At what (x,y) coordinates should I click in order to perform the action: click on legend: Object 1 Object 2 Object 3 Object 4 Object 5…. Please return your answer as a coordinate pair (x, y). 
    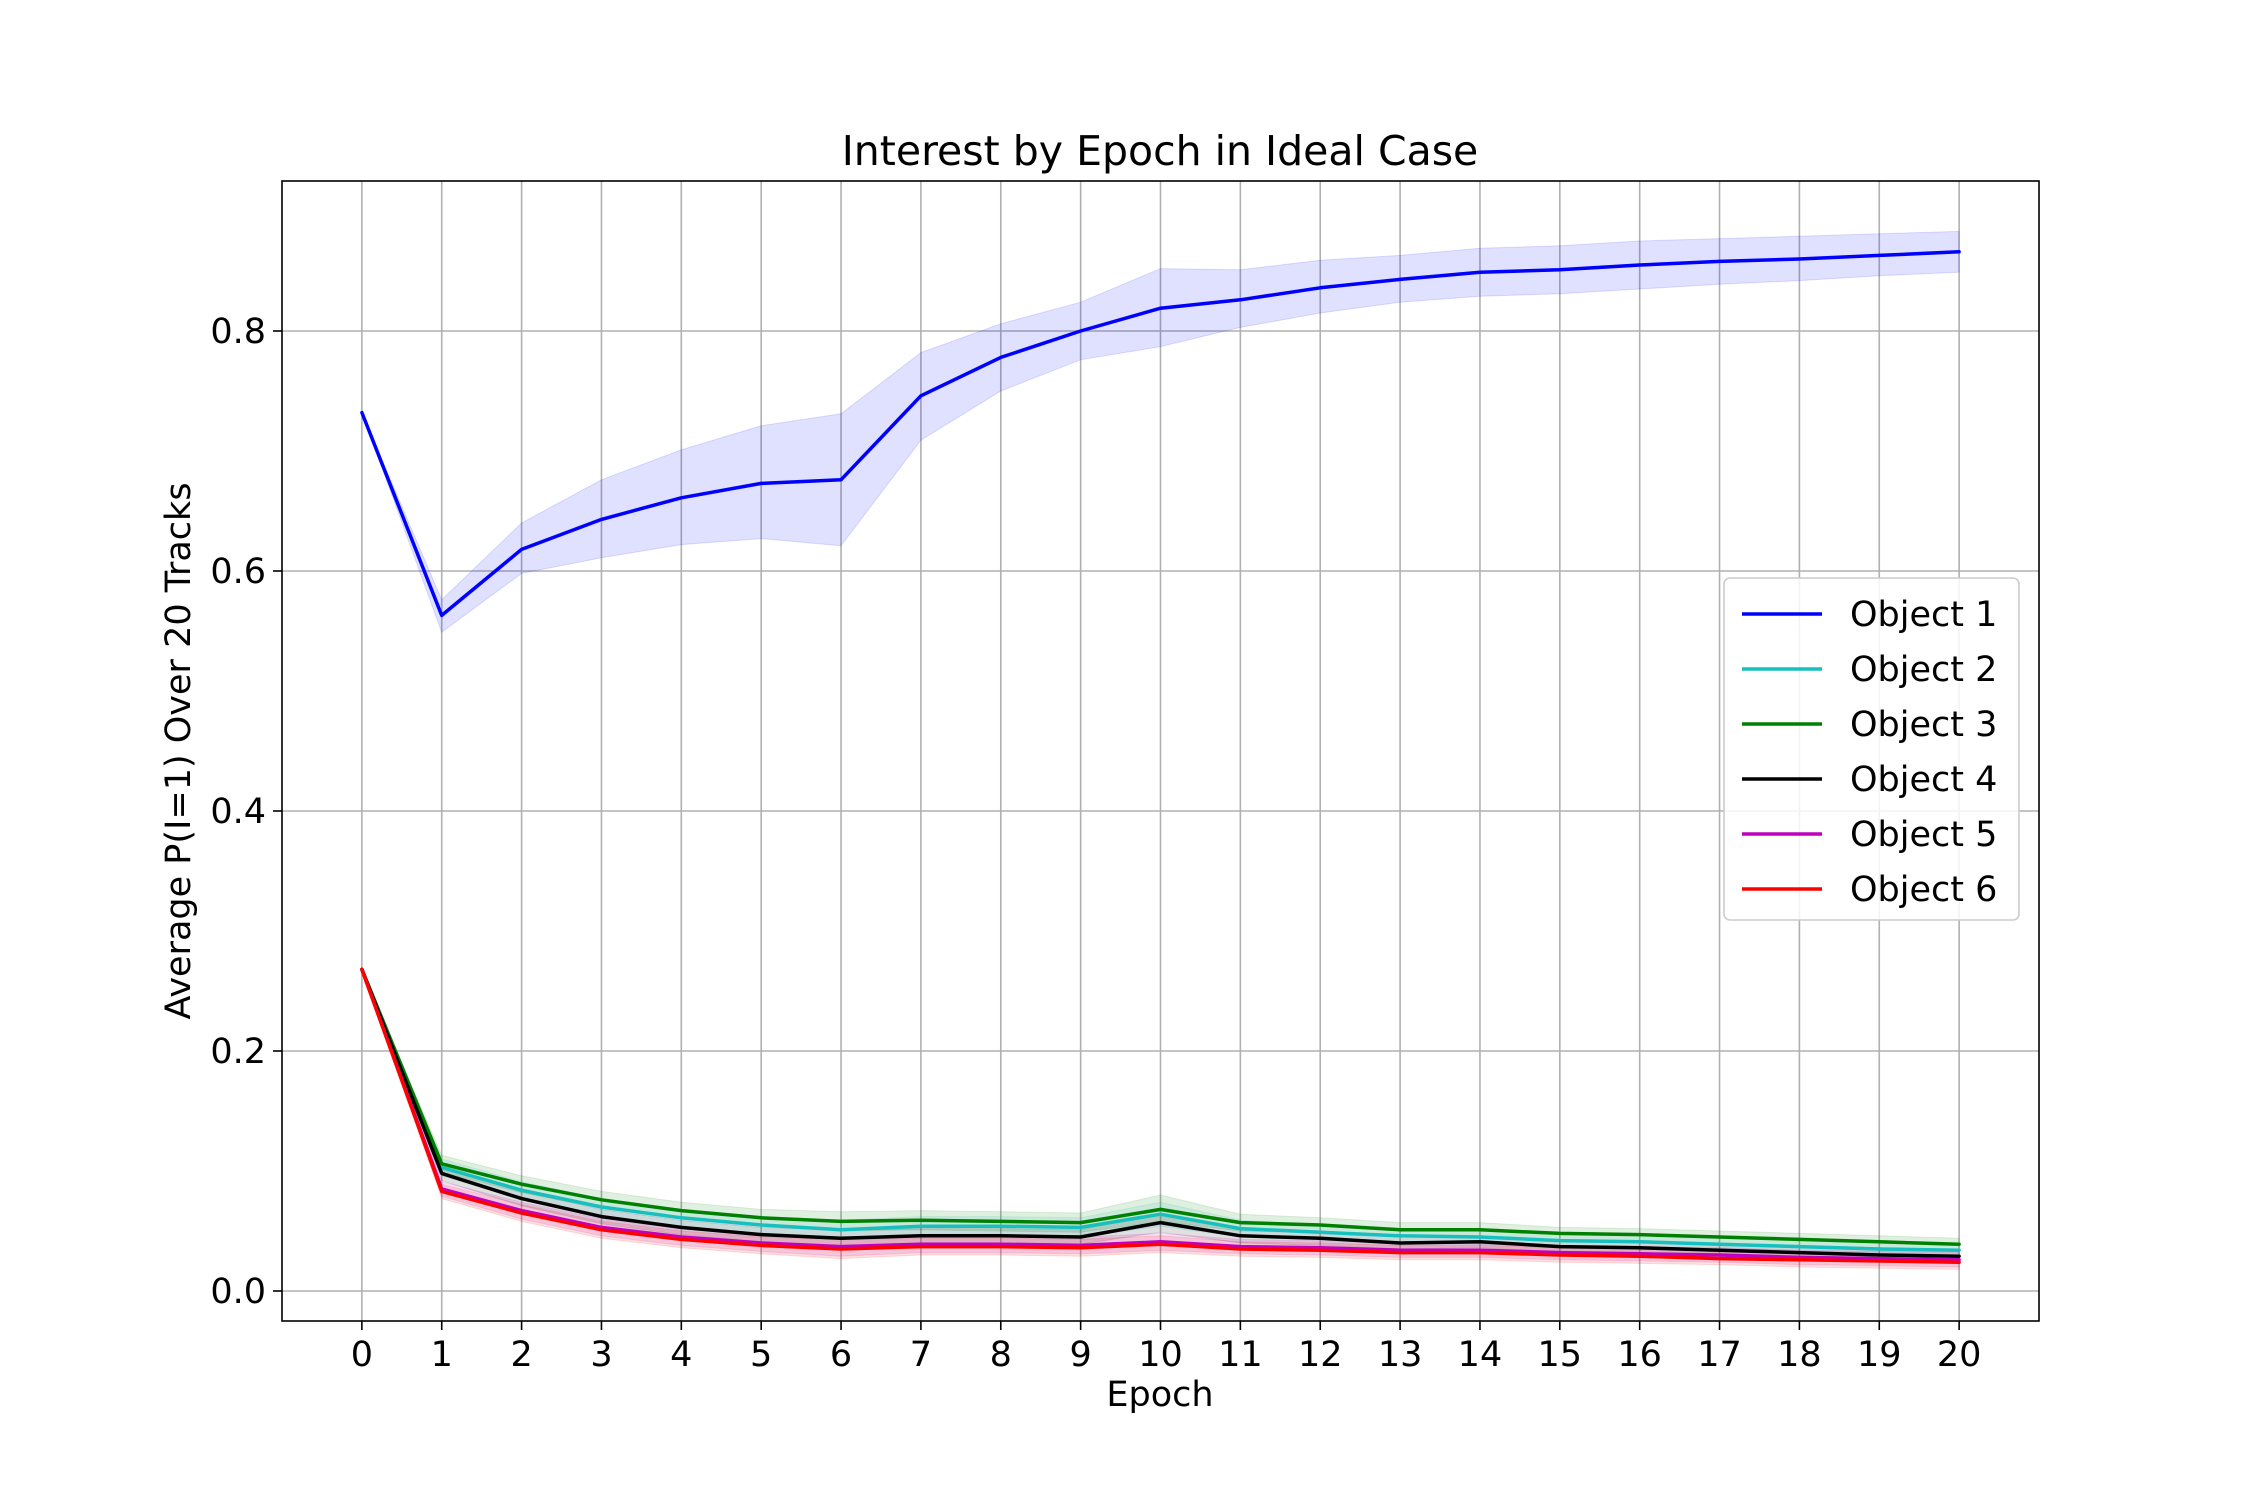
    Looking at the image, I should click on (1871, 749).